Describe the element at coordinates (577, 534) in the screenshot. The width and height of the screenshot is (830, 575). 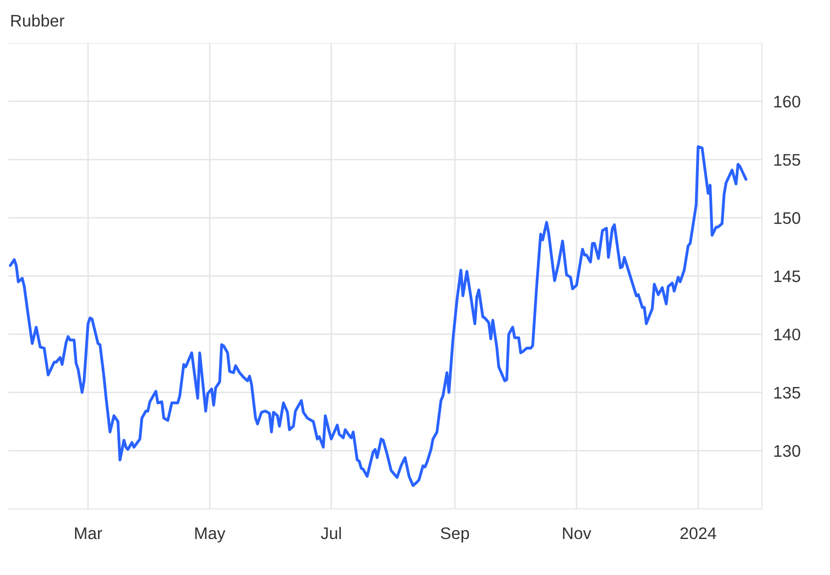
I see `x-tick-label: Nov` at that location.